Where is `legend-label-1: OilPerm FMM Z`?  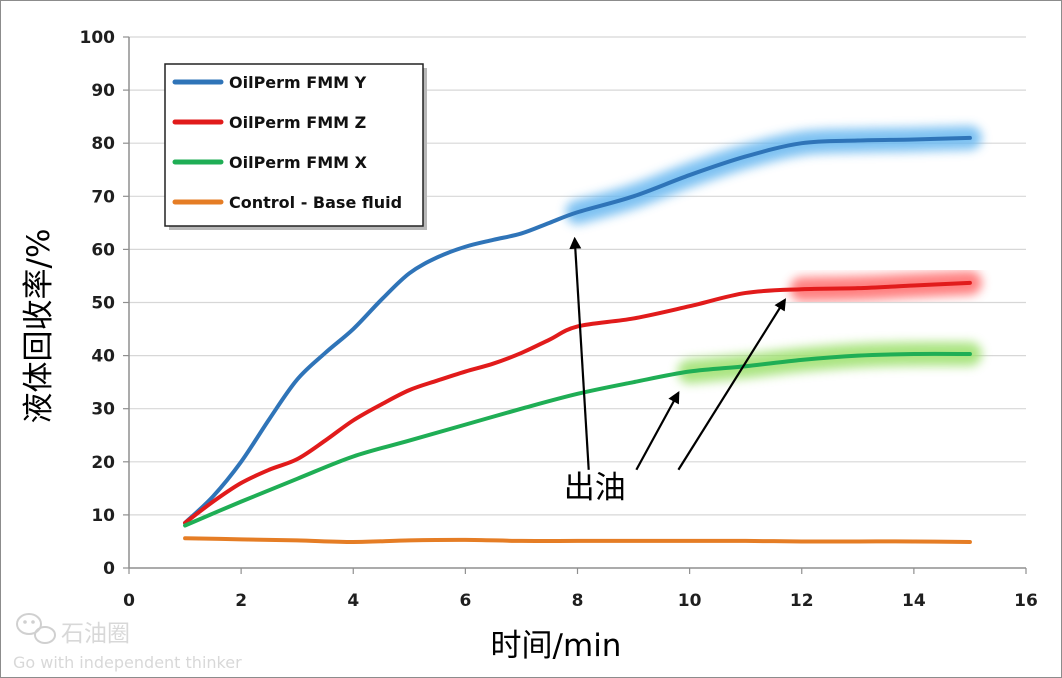
legend-label-1: OilPerm FMM Z is located at coordinates (297, 122).